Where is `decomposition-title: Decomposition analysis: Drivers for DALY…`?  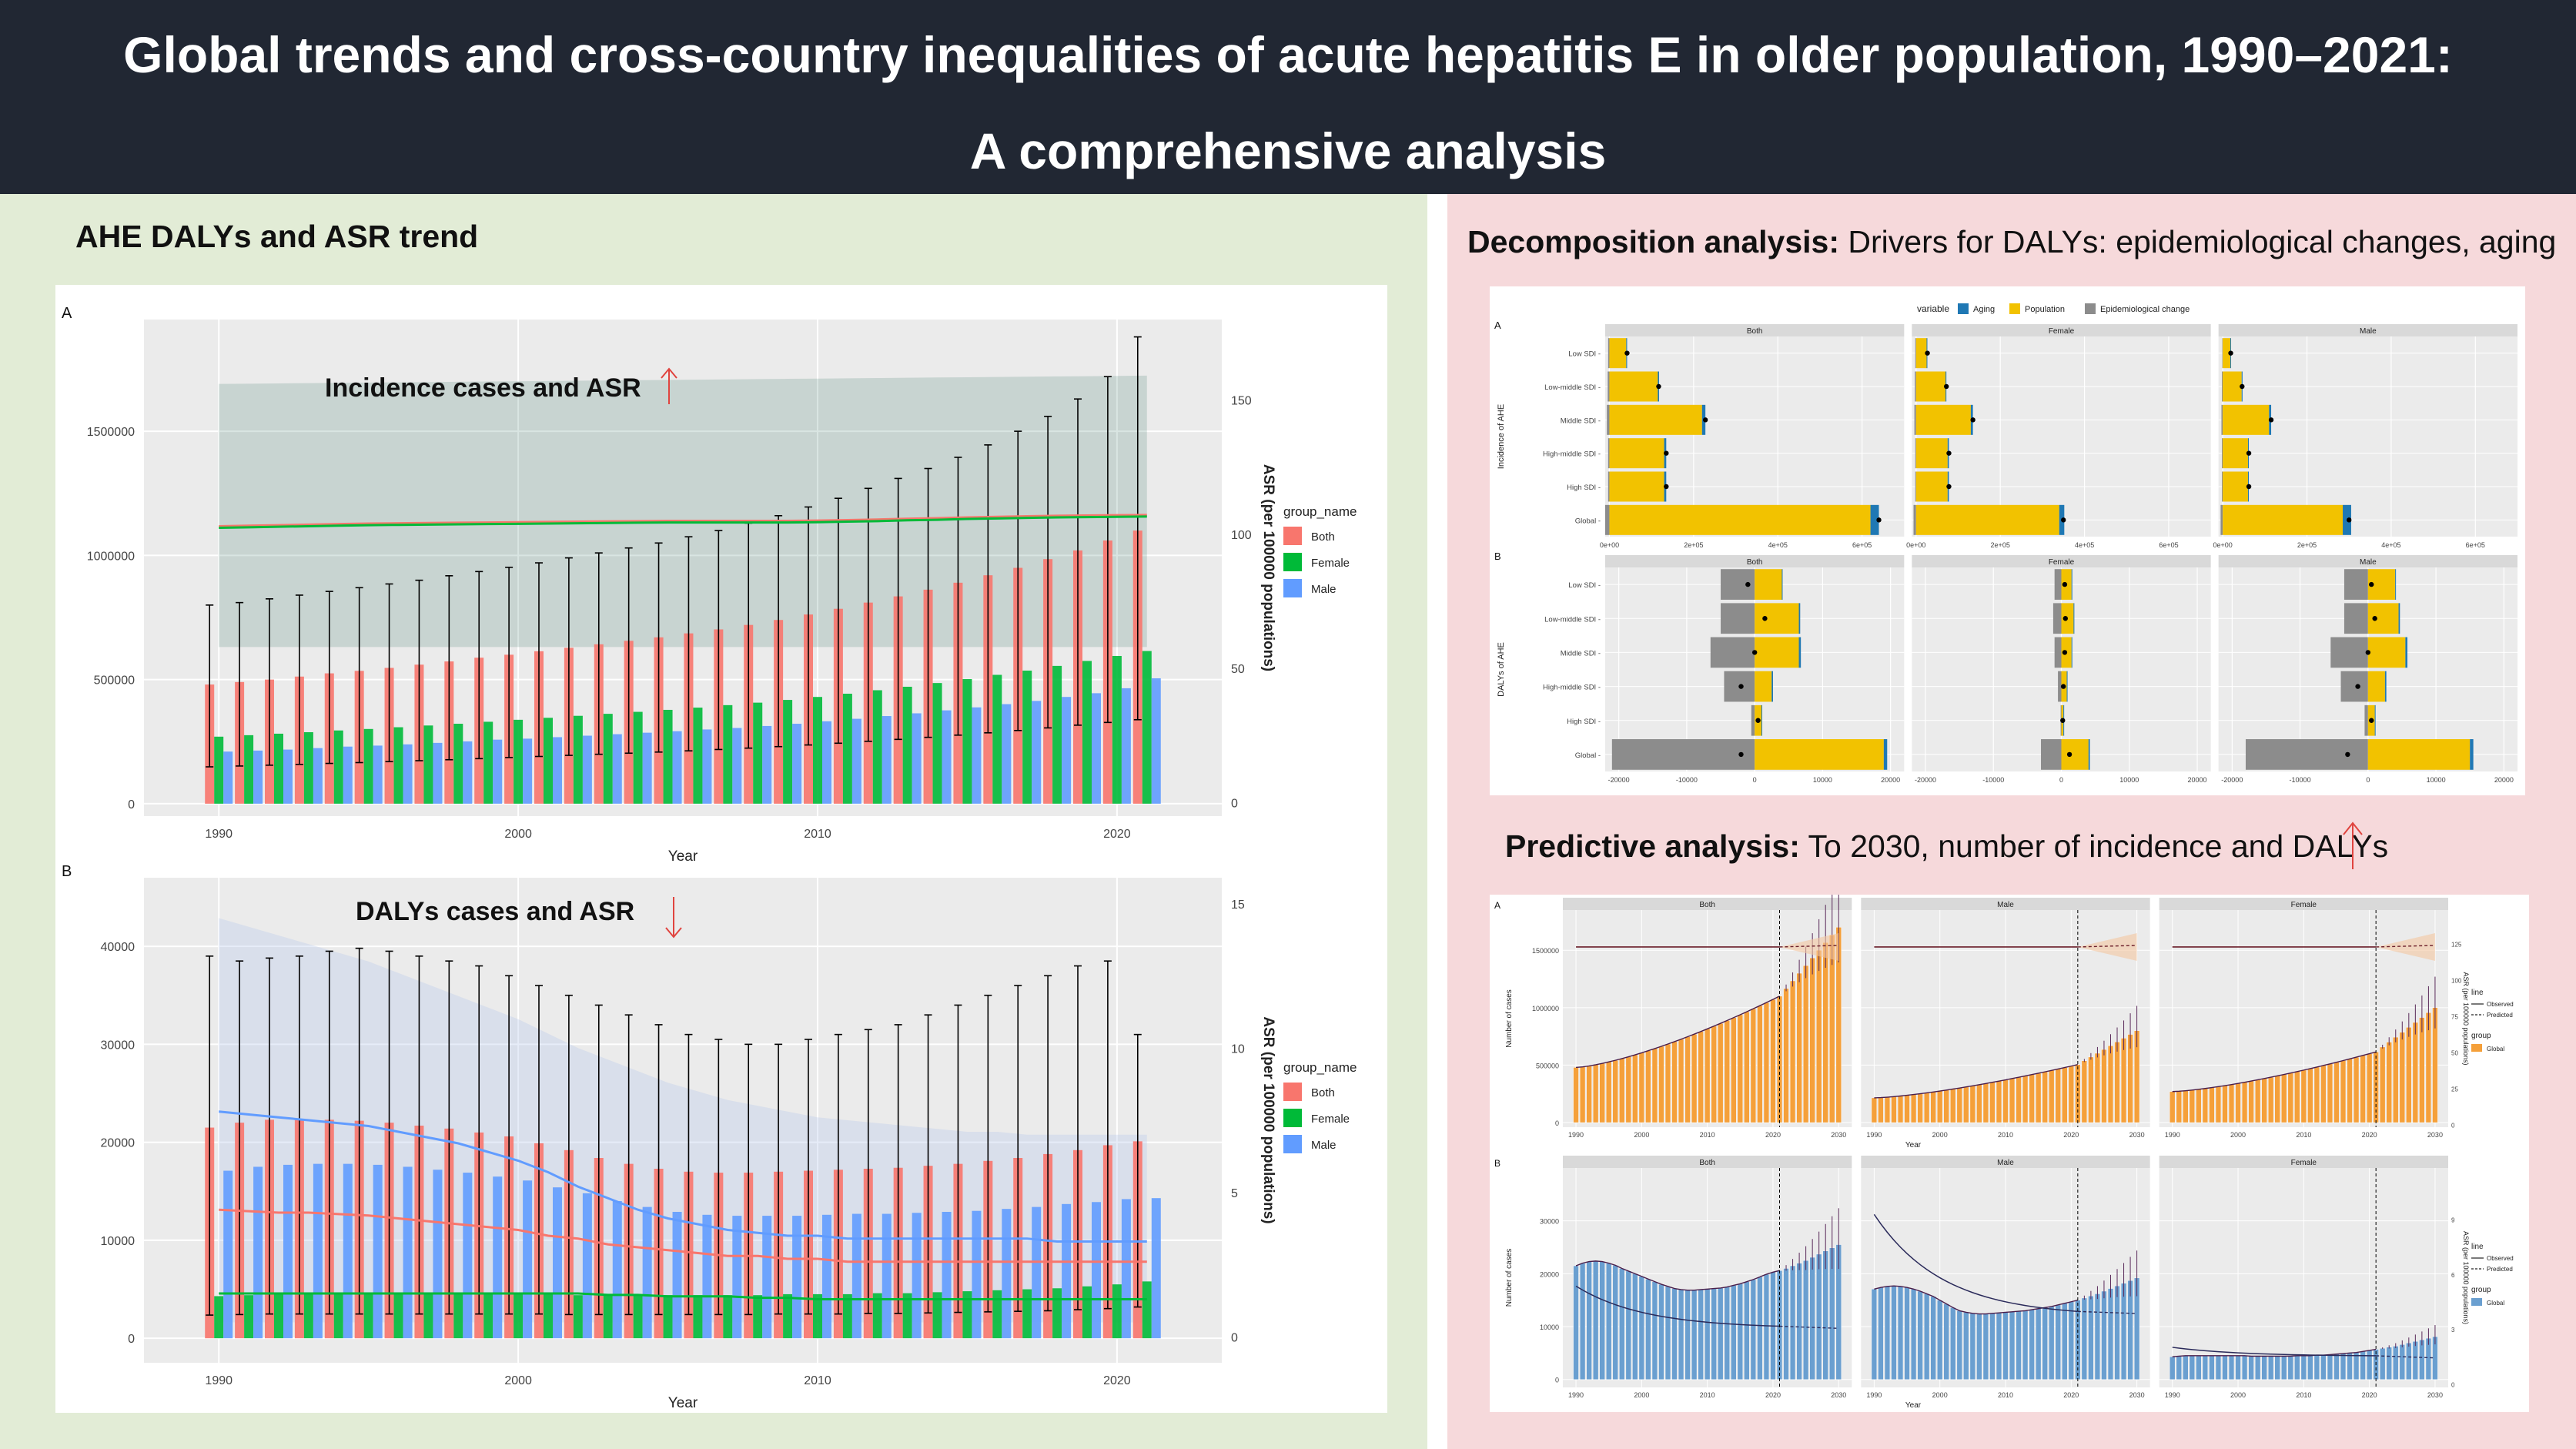 decomposition-title: Decomposition analysis: Drivers for DALY… is located at coordinates (2012, 242).